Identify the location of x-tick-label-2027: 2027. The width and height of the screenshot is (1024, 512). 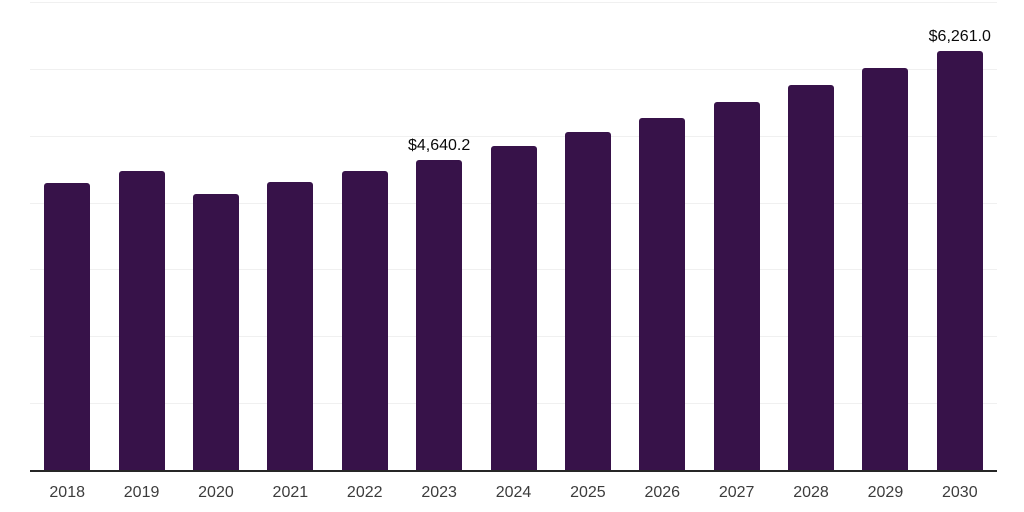
(736, 492).